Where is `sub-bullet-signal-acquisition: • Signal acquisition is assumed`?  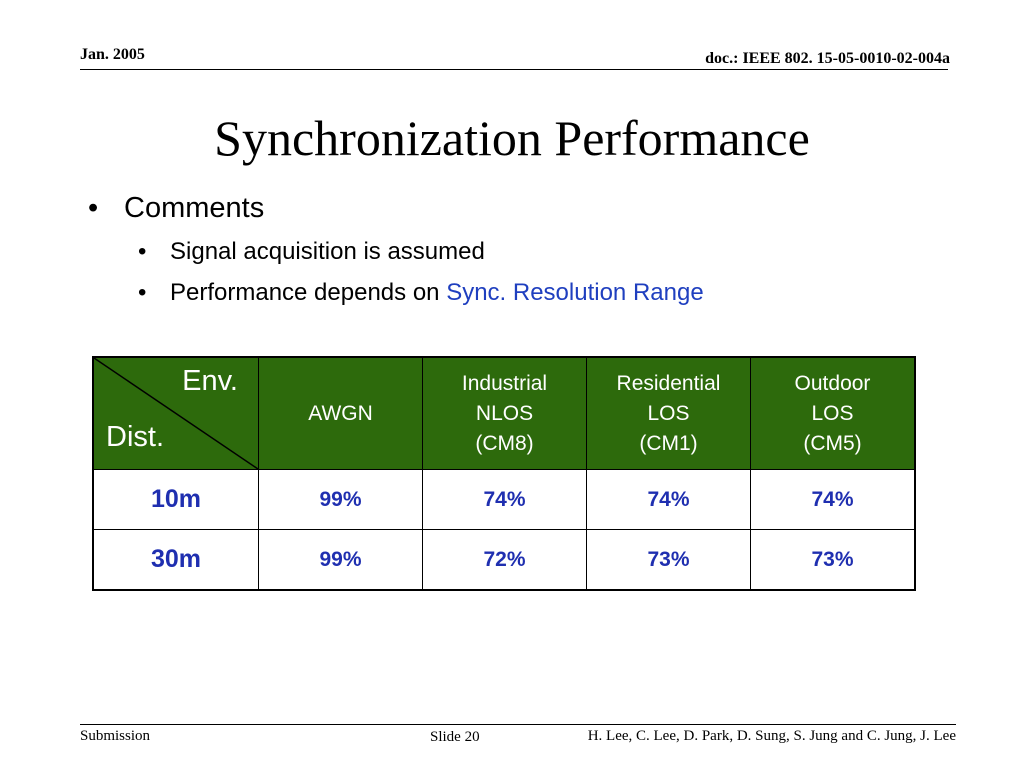 sub-bullet-signal-acquisition: • Signal acquisition is assumed is located at coordinates (311, 252).